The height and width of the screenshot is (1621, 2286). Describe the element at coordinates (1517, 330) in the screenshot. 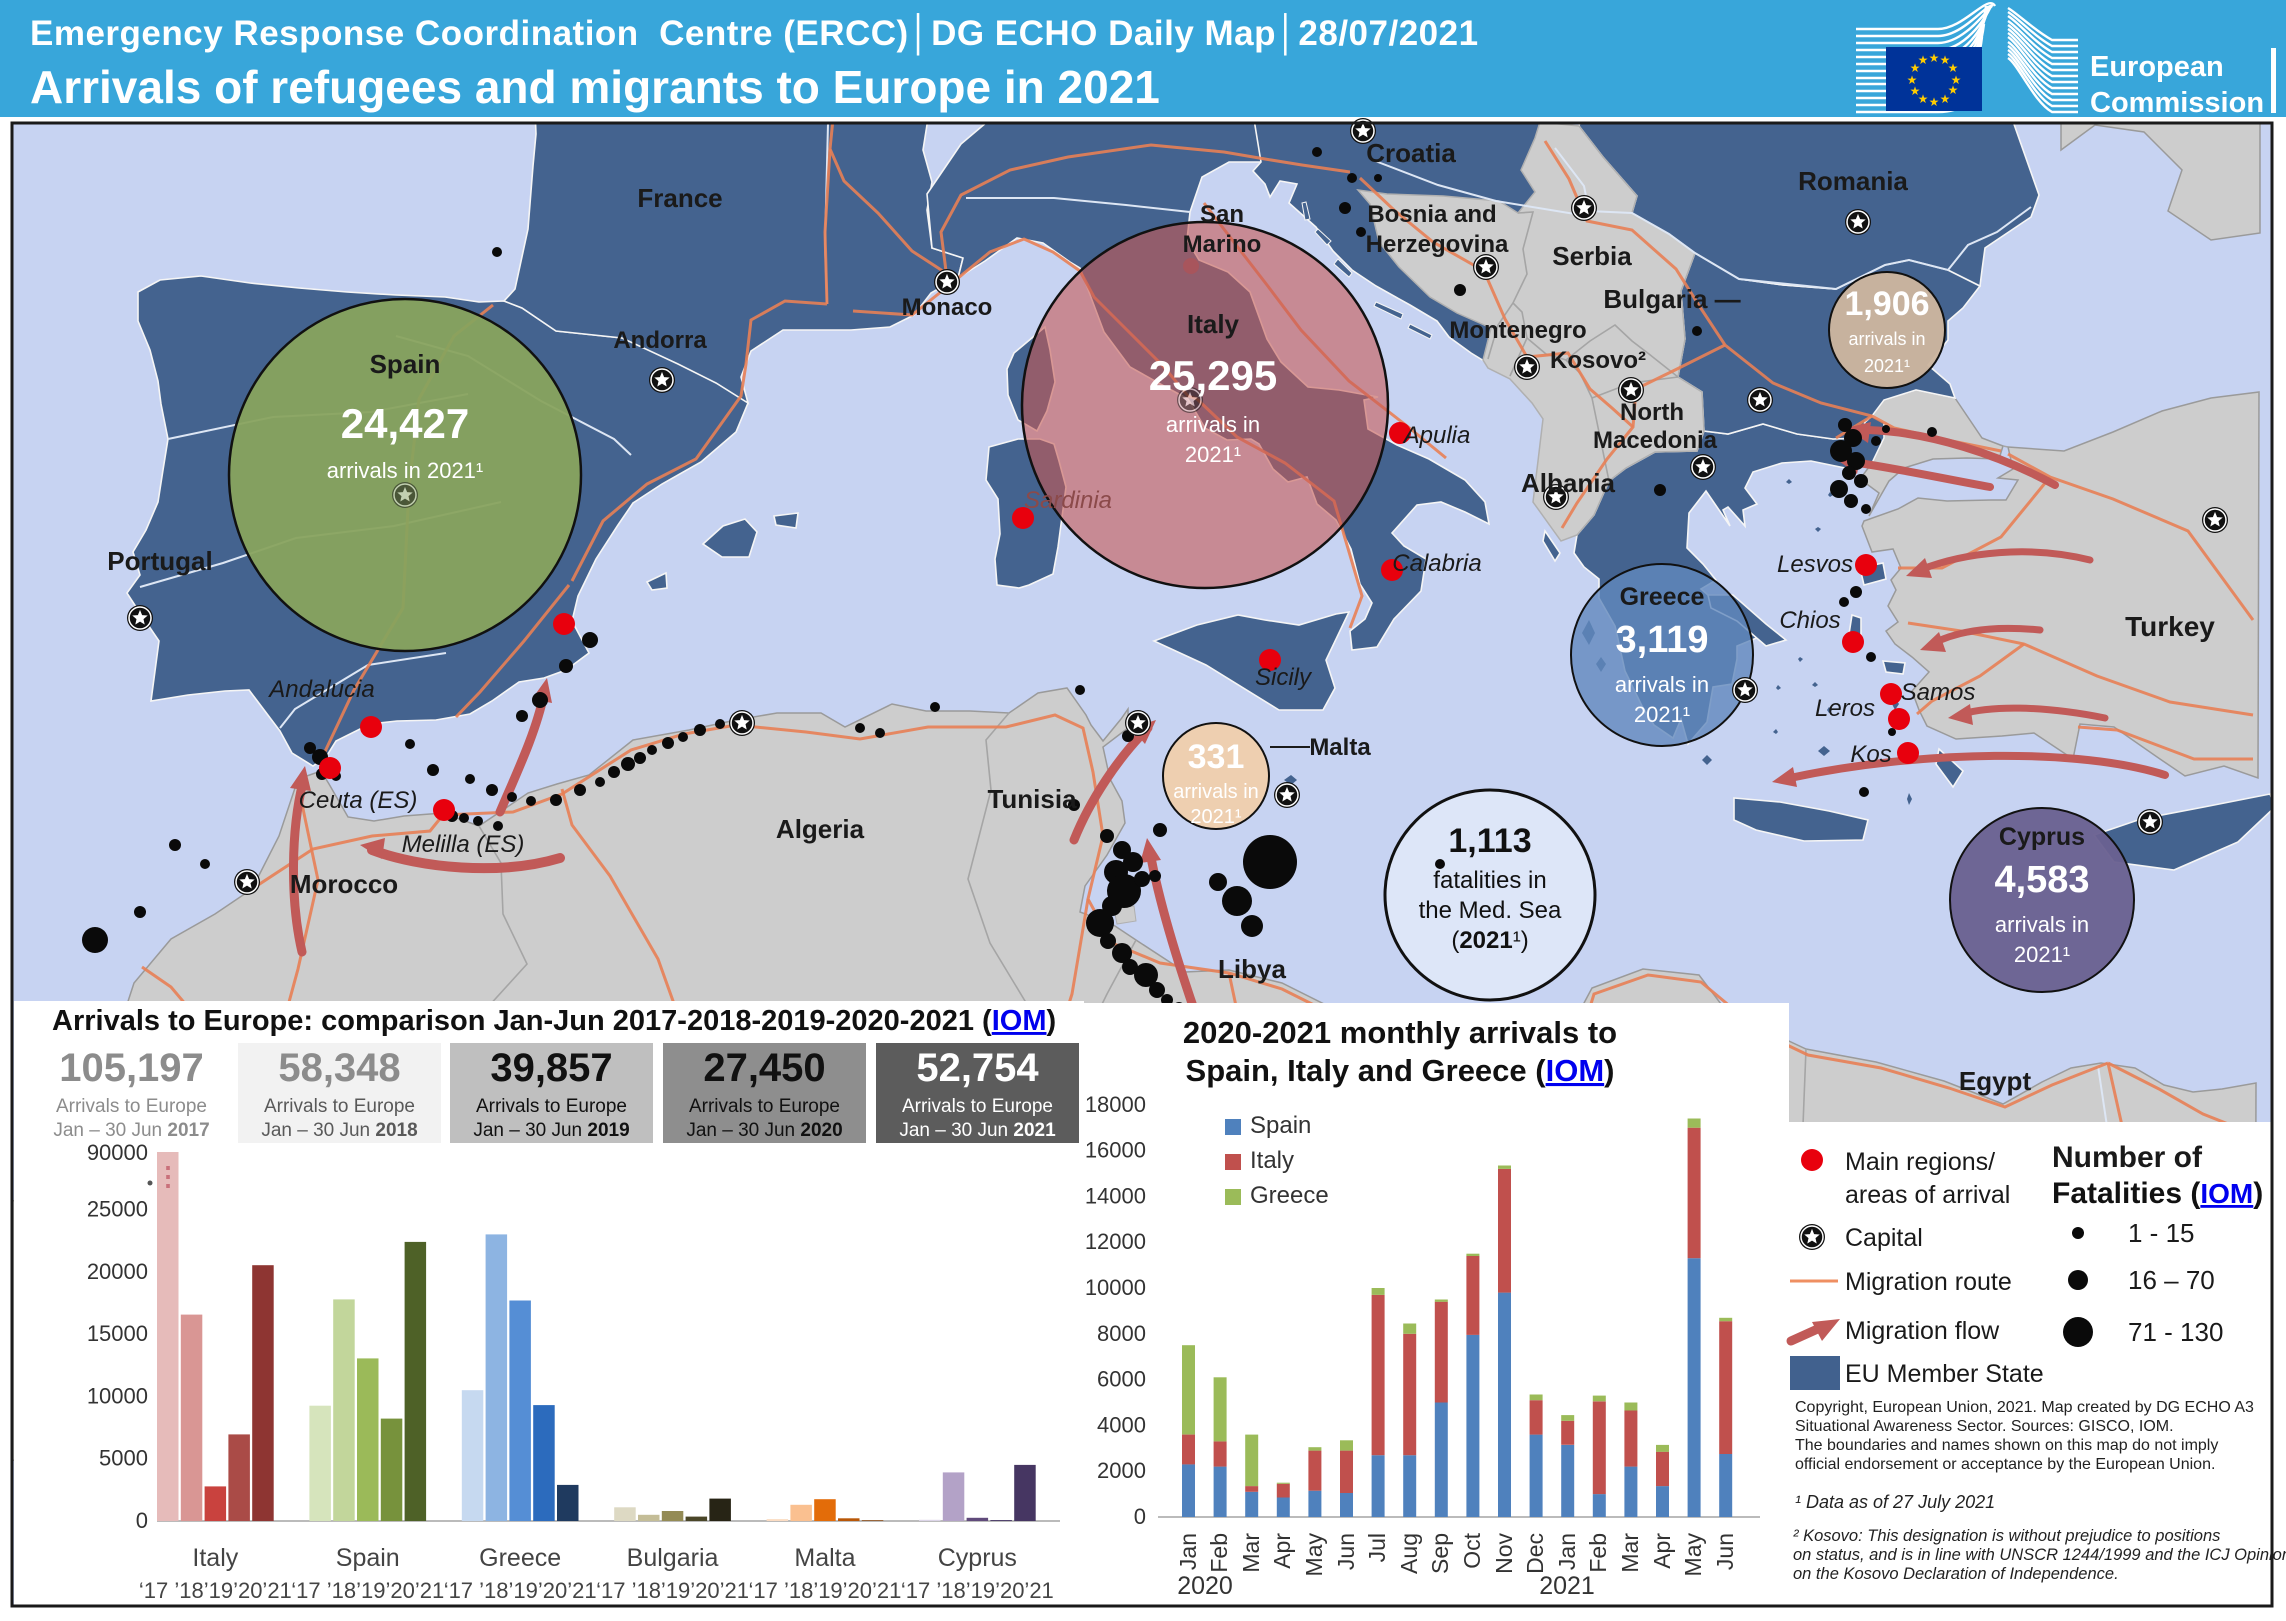

I see `svg-text: Montenegro` at that location.